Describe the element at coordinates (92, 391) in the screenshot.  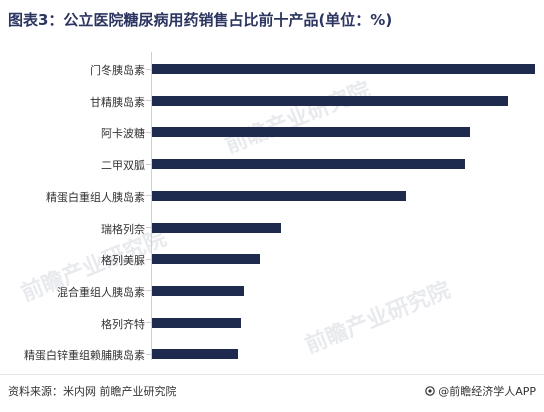
I see `source-note: 资料来源：米内网 前瞻产业研究院` at that location.